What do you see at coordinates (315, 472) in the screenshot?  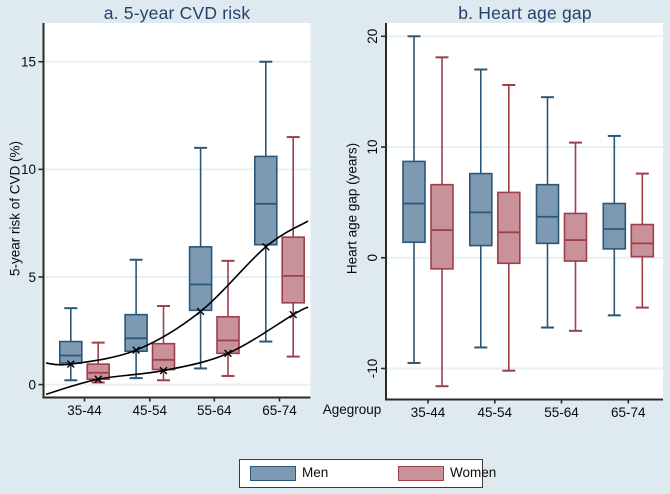 I see `legend-label-men: Men` at bounding box center [315, 472].